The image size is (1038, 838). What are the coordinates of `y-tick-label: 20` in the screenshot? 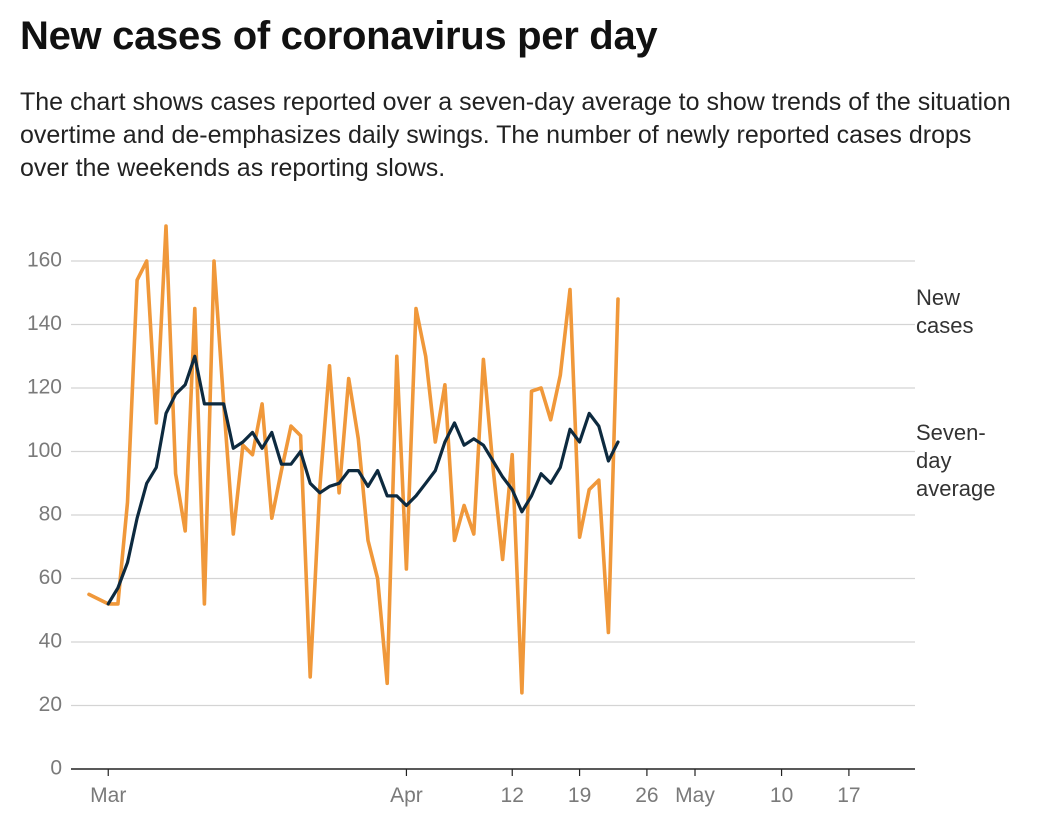 It's located at (50, 704).